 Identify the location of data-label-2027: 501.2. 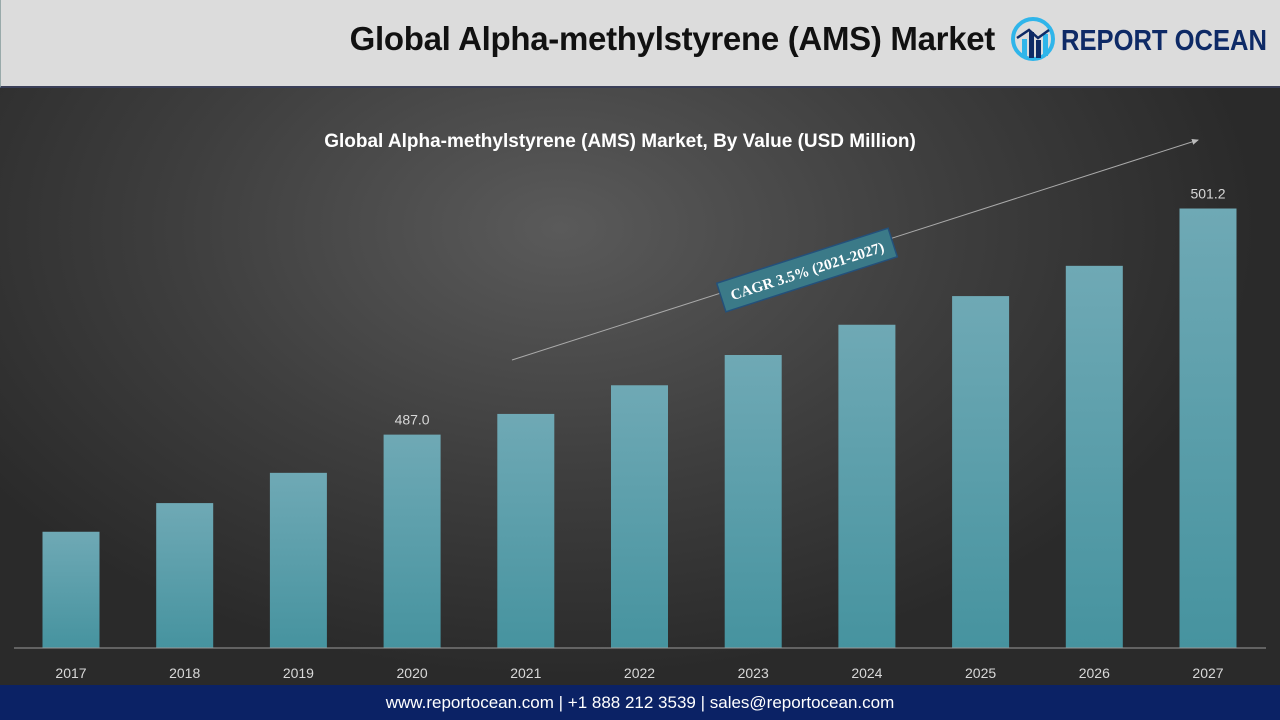
(1207, 194).